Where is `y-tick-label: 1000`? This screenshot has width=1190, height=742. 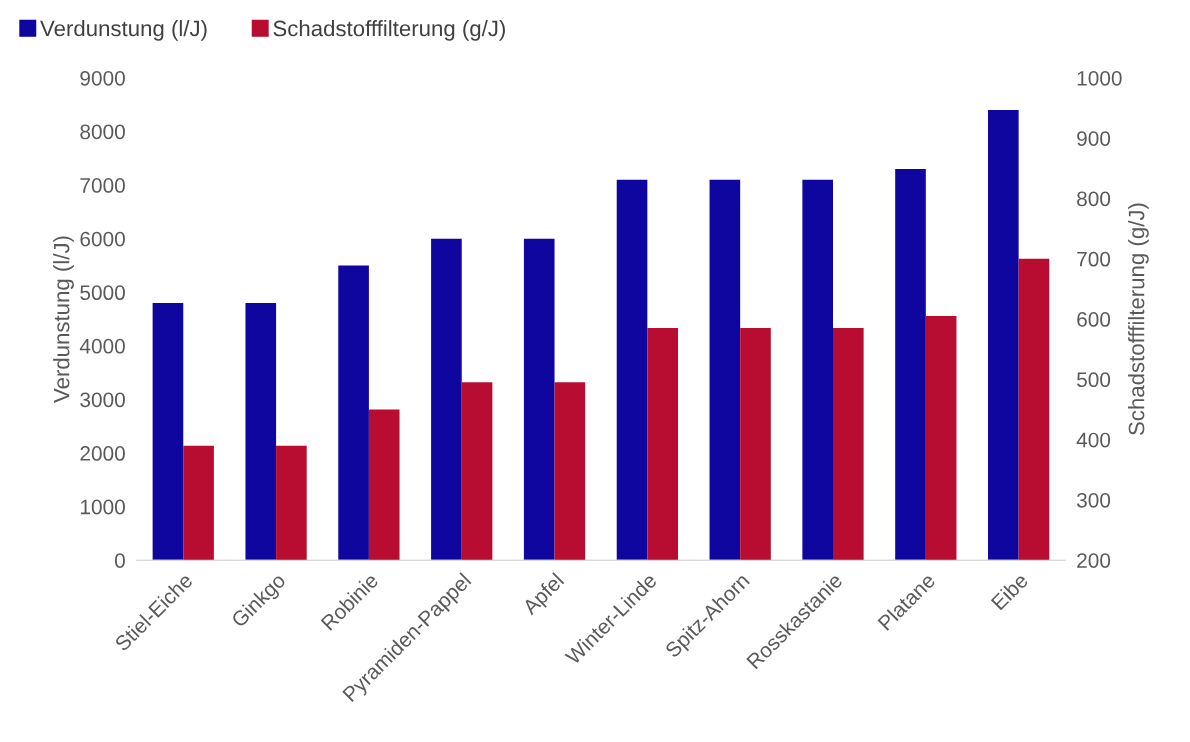
y-tick-label: 1000 is located at coordinates (102, 507).